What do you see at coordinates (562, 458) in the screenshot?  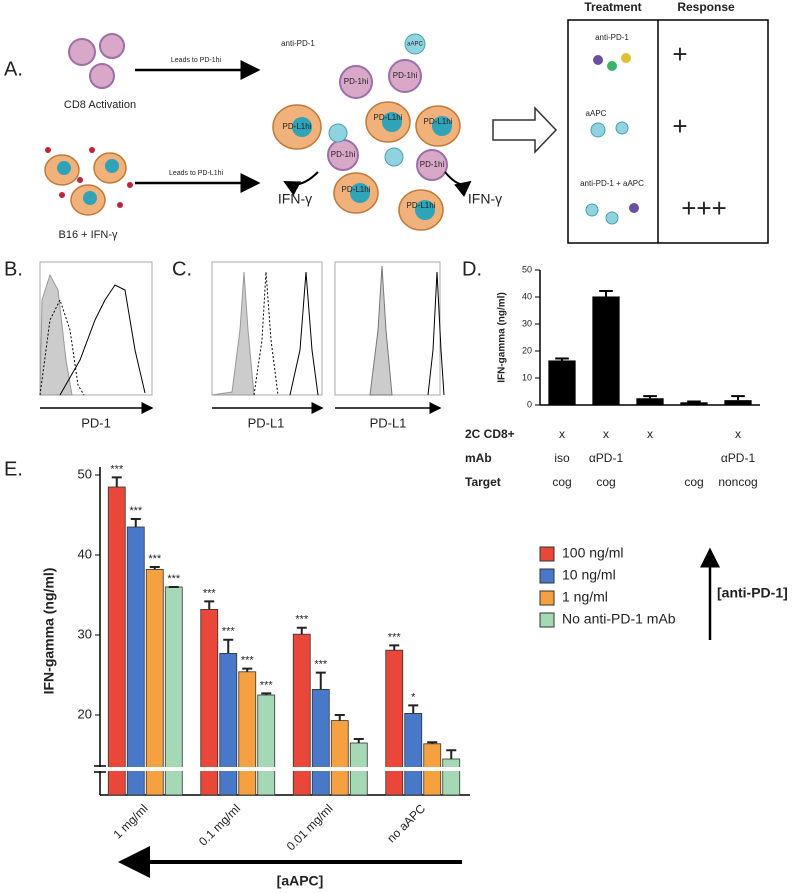 I see `table-cell: iso` at bounding box center [562, 458].